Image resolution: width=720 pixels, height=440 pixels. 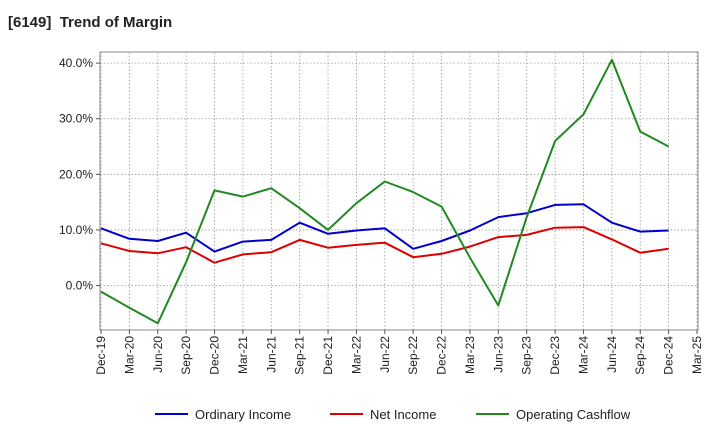 I want to click on x-tick-label: Mar-23, so click(x=470, y=355).